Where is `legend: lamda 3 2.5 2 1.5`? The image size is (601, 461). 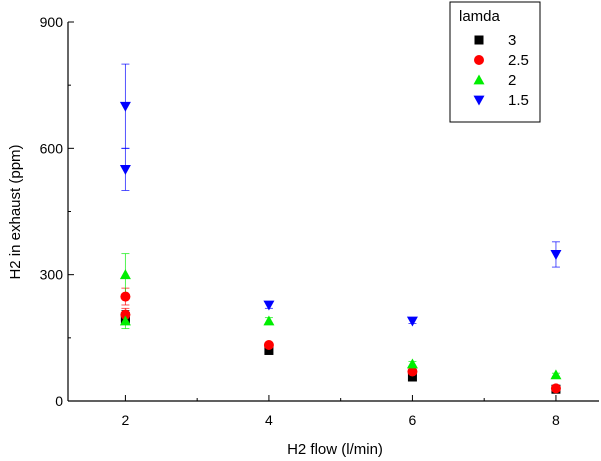 legend: lamda 3 2.5 2 1.5 is located at coordinates (495, 62).